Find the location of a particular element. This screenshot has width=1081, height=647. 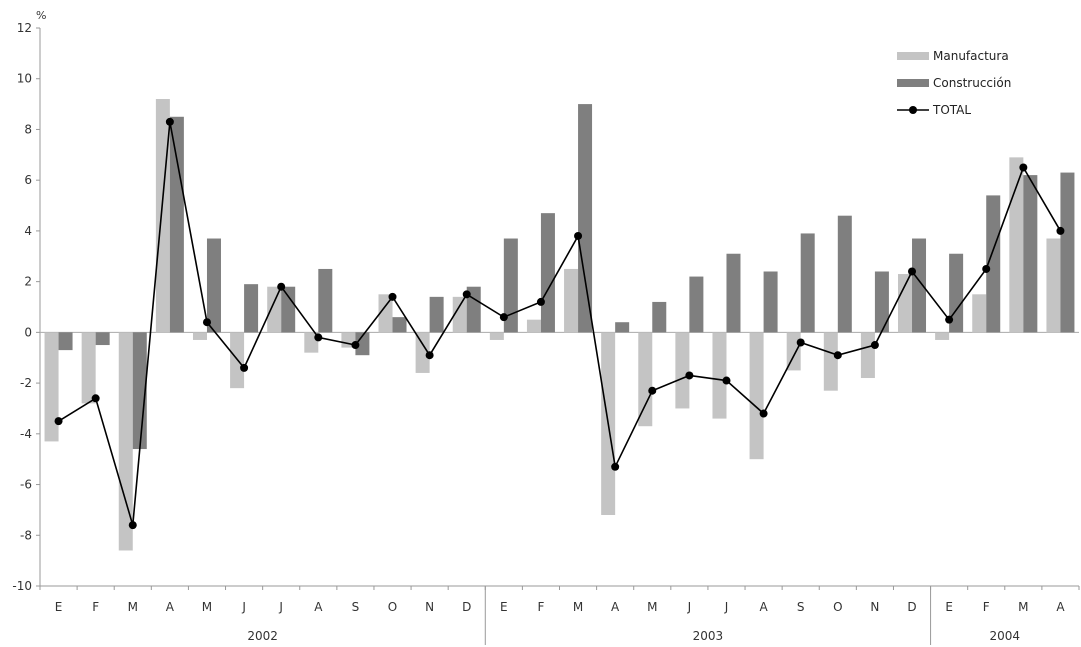

y-unit-label: % is located at coordinates (41, 15).